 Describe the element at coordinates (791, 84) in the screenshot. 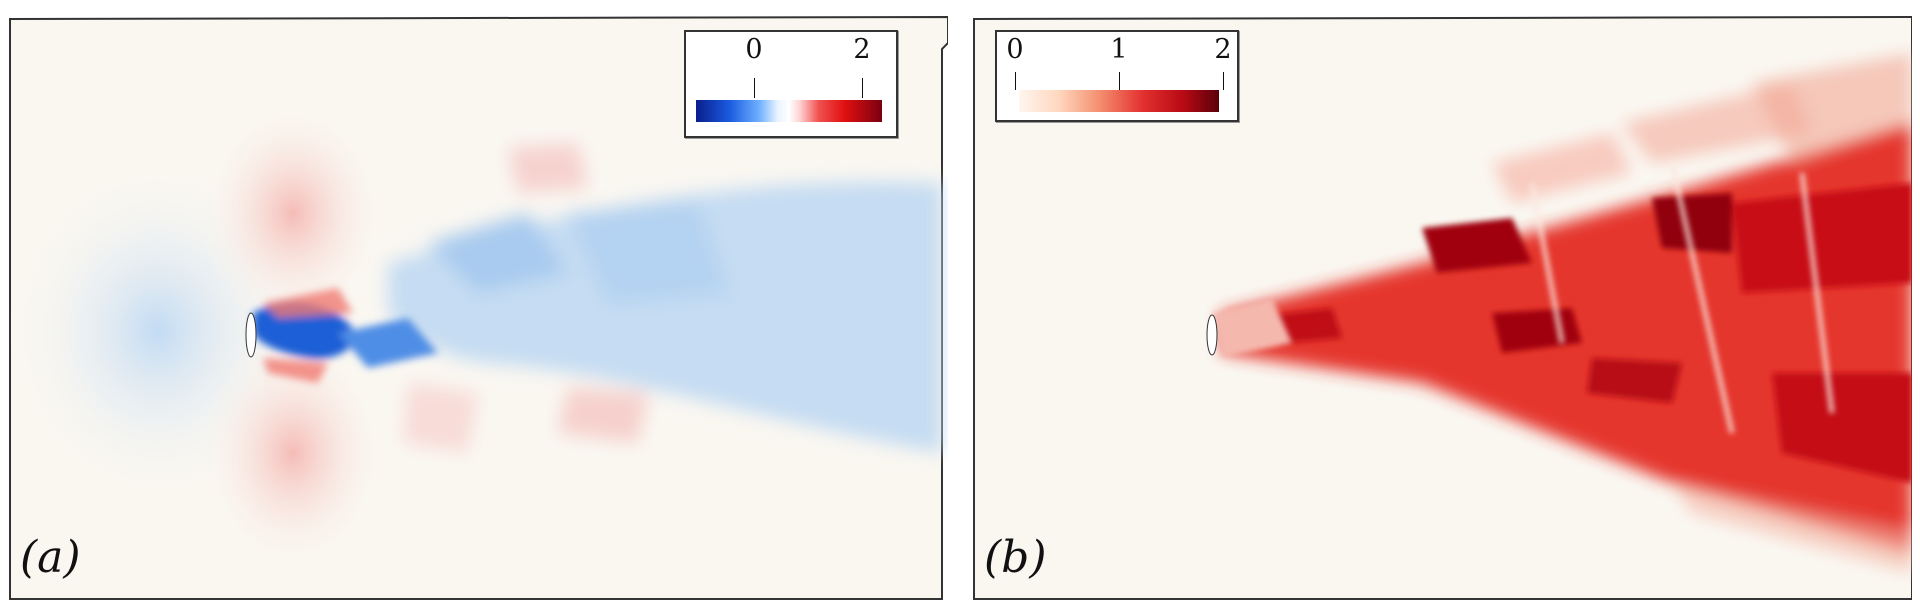

I see `colorbar-a: 0 2` at that location.